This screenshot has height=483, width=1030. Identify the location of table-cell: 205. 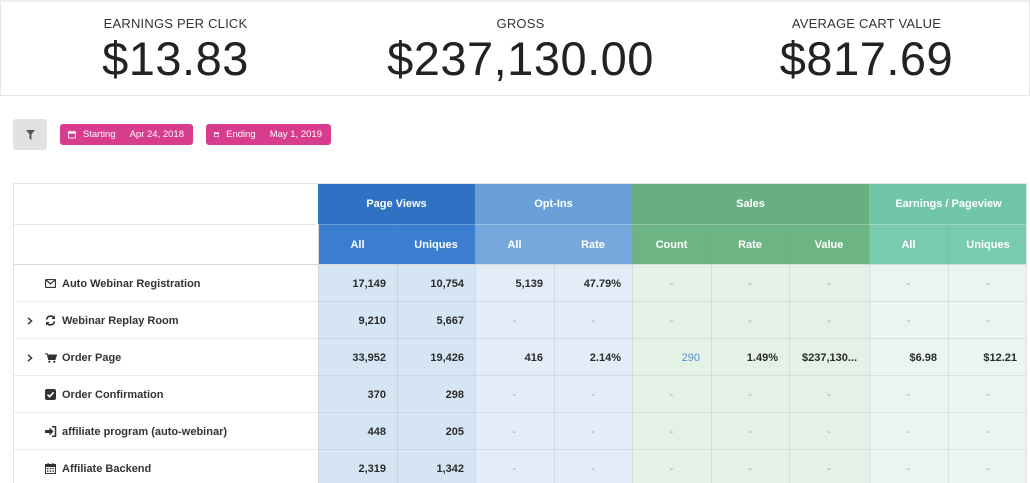
(454, 431).